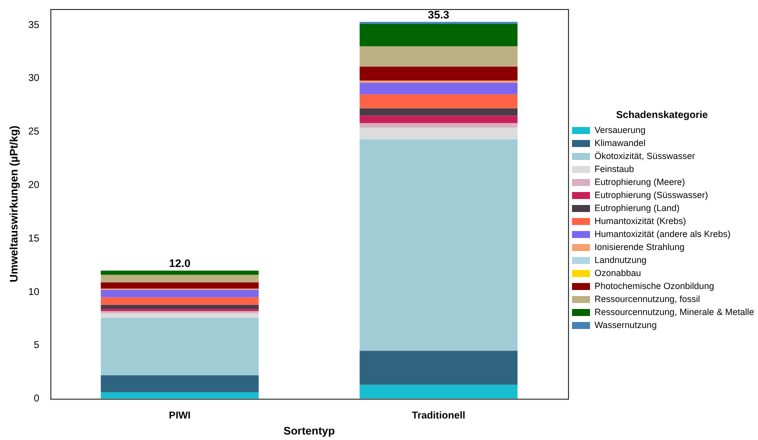  What do you see at coordinates (639, 247) in the screenshot?
I see `legend-label: Ionisierende Strahlung` at bounding box center [639, 247].